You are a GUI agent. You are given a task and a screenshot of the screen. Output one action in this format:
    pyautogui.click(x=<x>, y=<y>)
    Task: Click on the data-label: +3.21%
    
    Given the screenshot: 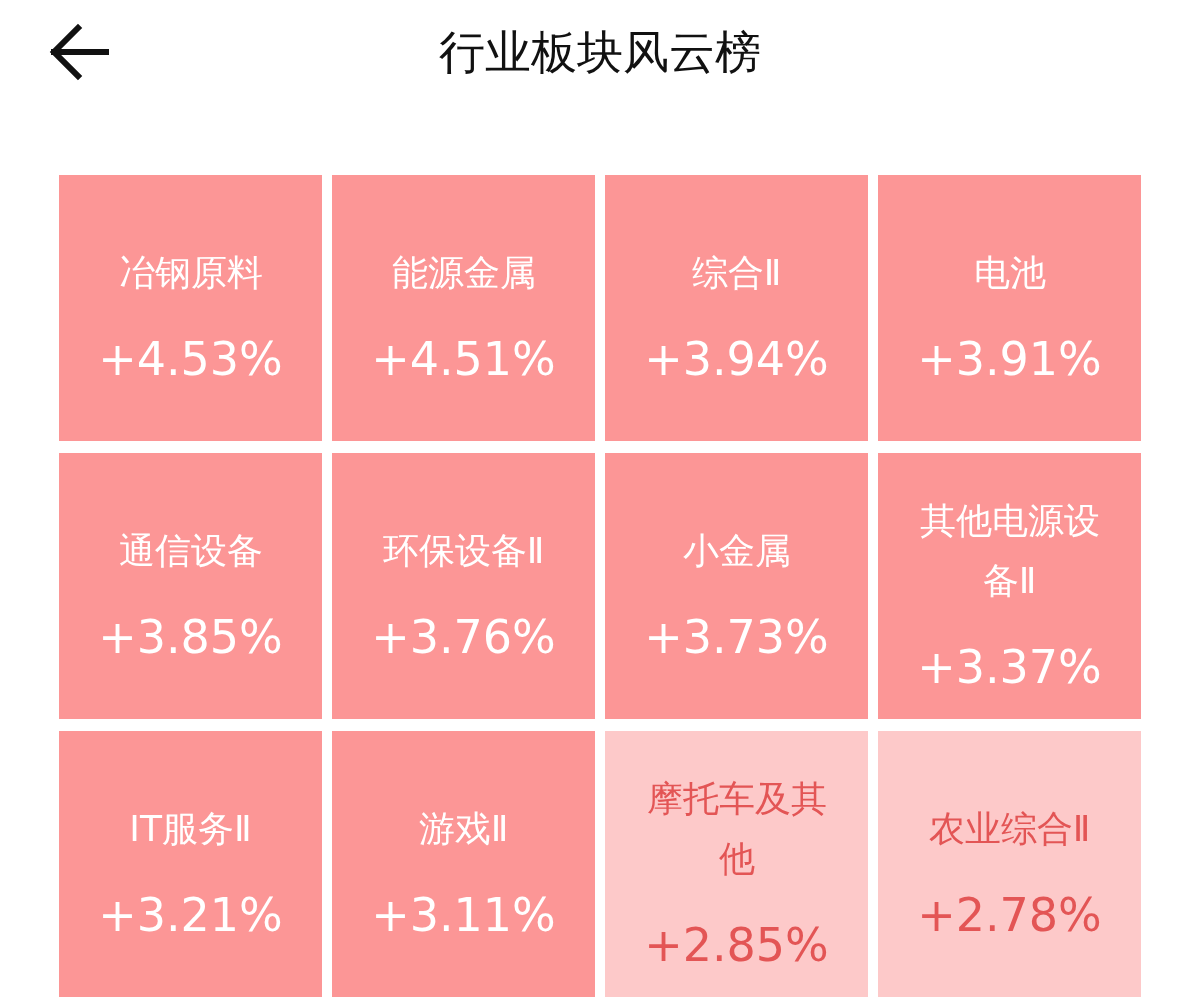 What is the action you would take?
    pyautogui.click(x=190, y=915)
    